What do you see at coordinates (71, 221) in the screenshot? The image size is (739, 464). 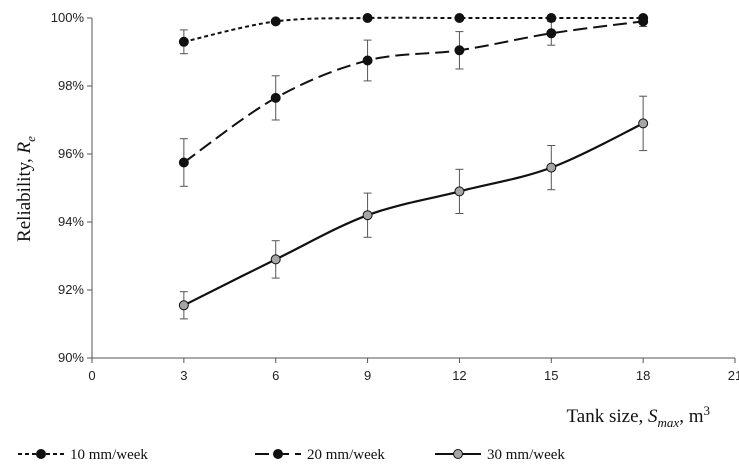 I see `y-tick-label: 94%` at bounding box center [71, 221].